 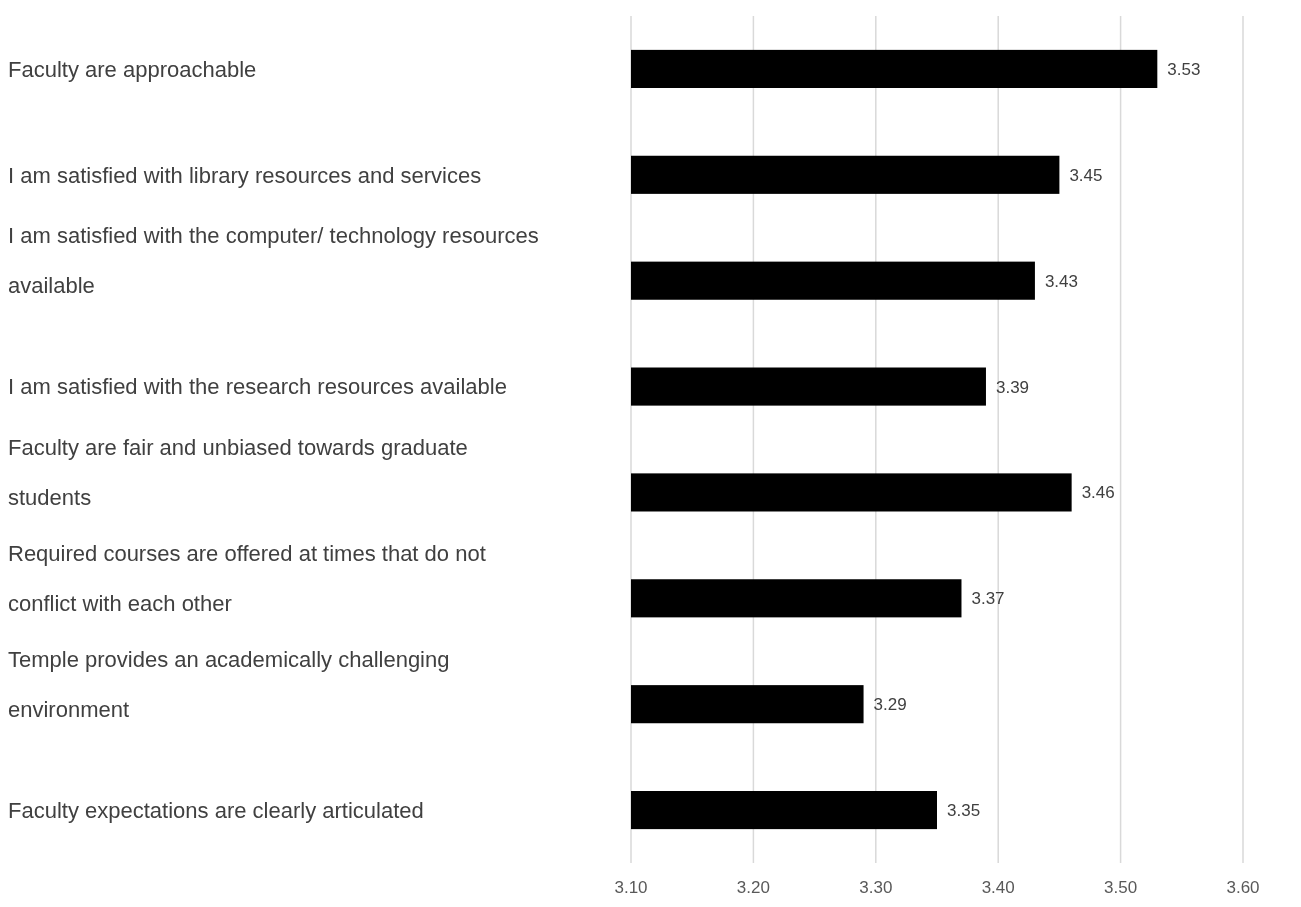 I want to click on x-tick-label: 3.50, so click(x=1121, y=887).